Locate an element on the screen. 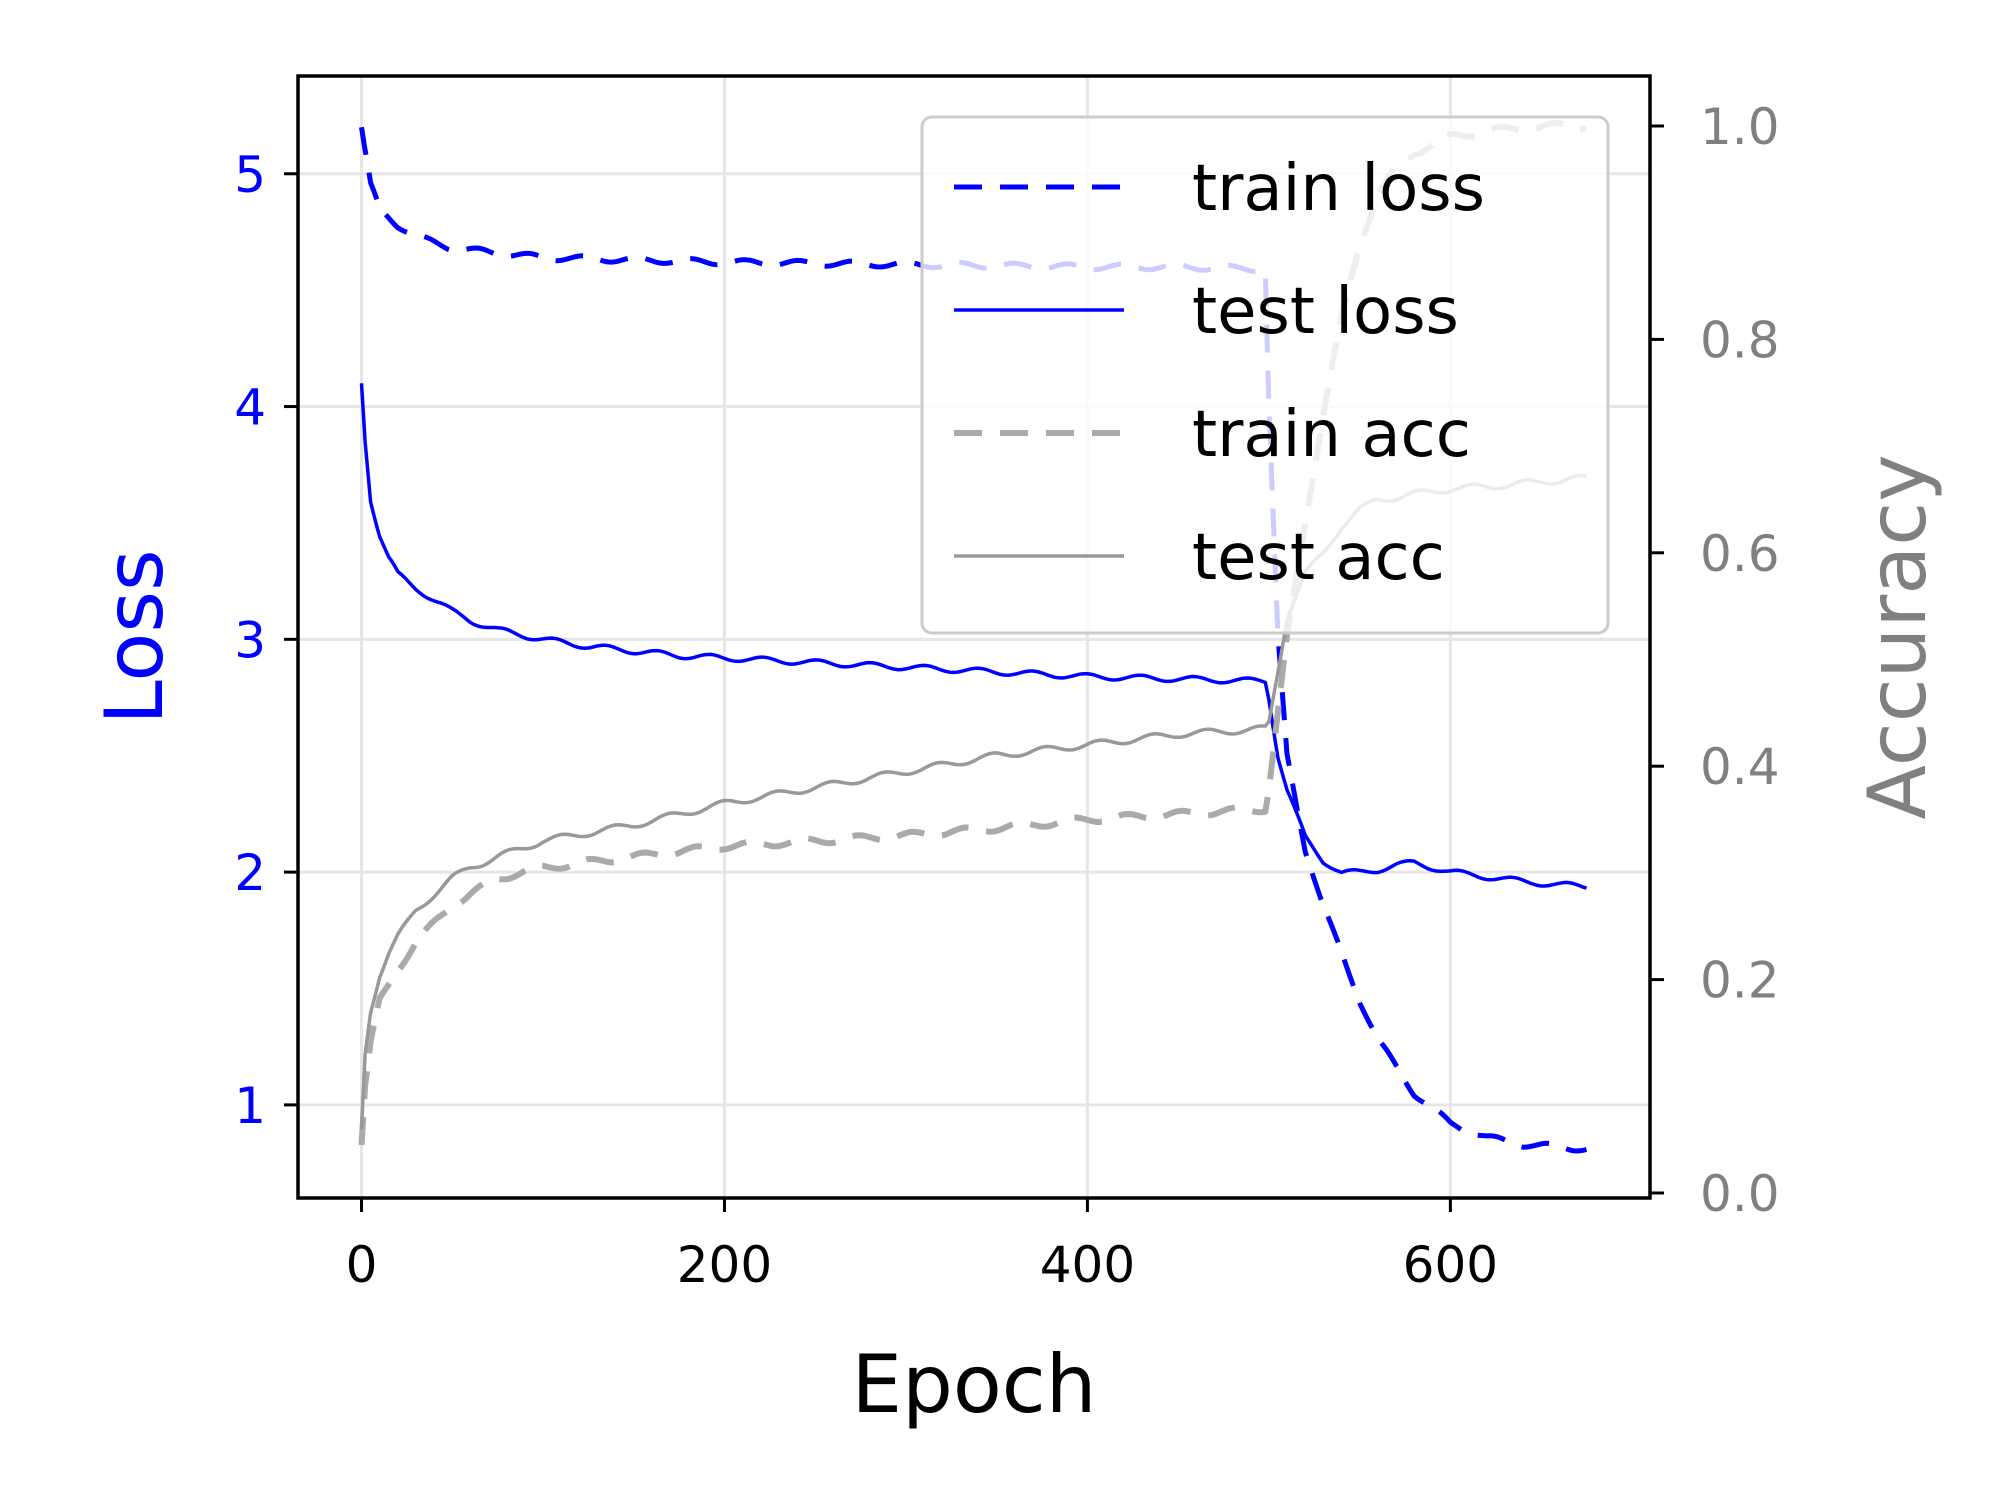  legend-box is located at coordinates (1265, 375).